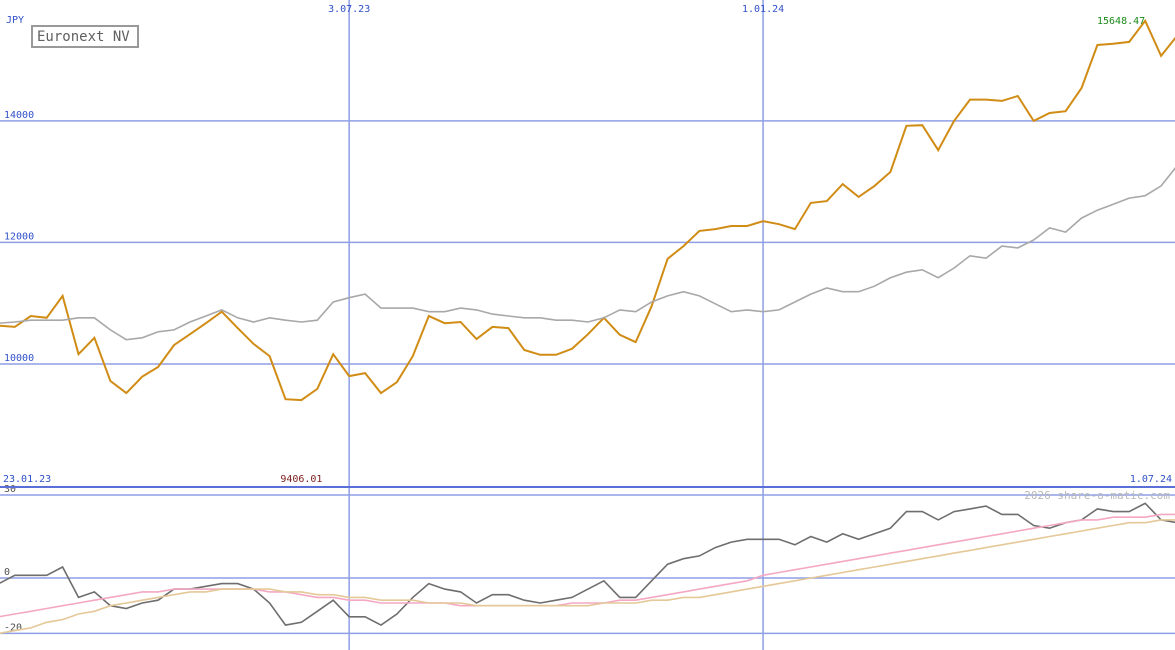  What do you see at coordinates (19, 115) in the screenshot?
I see `y-tick-label: 14000` at bounding box center [19, 115].